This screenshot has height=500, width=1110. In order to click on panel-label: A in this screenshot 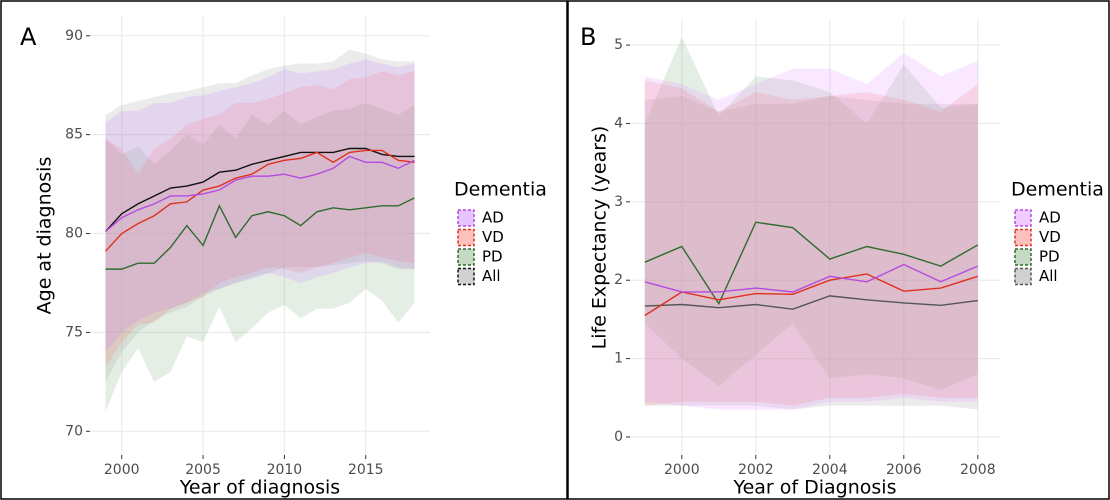, I will do `click(28, 37)`.